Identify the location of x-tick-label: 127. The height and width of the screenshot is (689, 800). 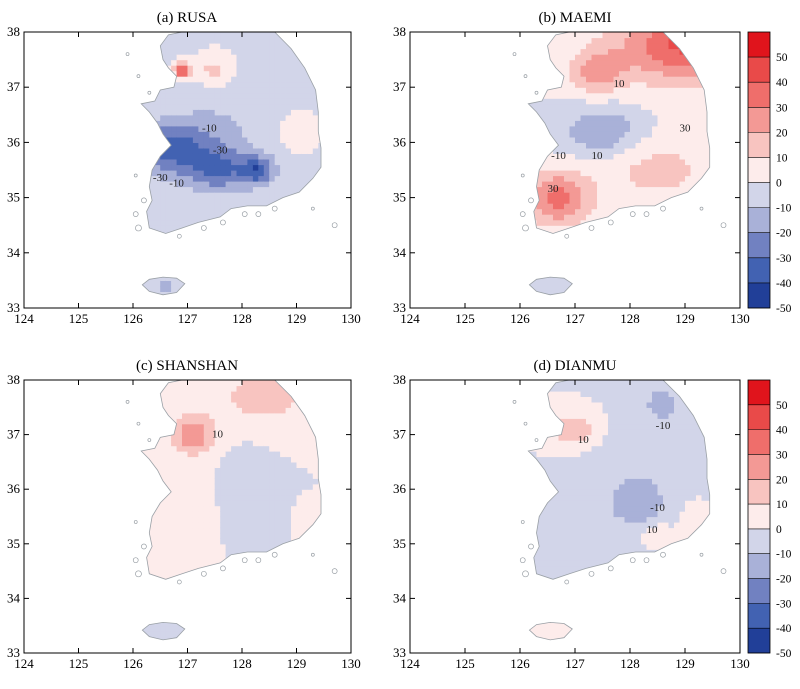
(188, 318).